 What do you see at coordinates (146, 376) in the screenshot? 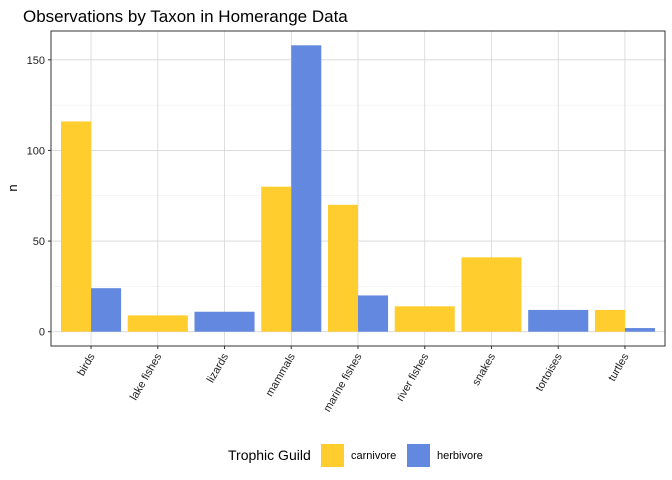
I see `x-tick-label: lake fishes` at bounding box center [146, 376].